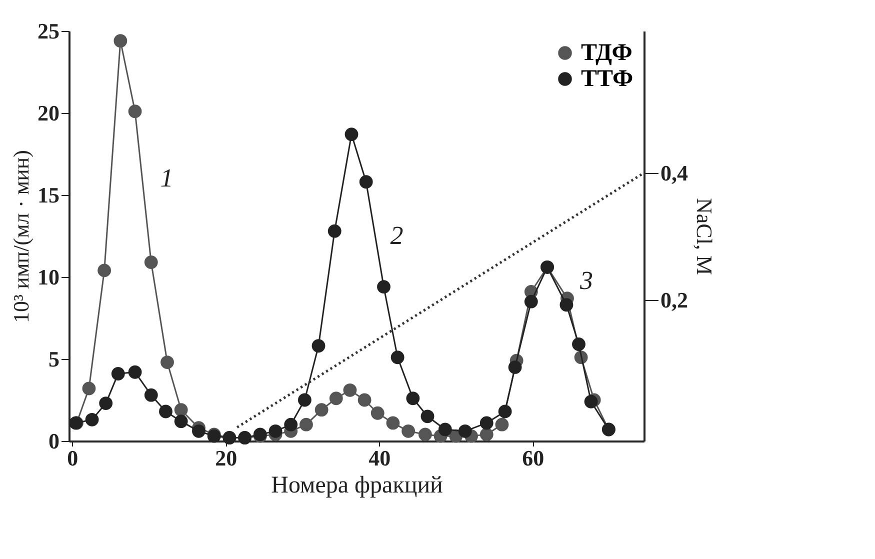  I want to click on x-tick-label: 60, so click(533, 458).